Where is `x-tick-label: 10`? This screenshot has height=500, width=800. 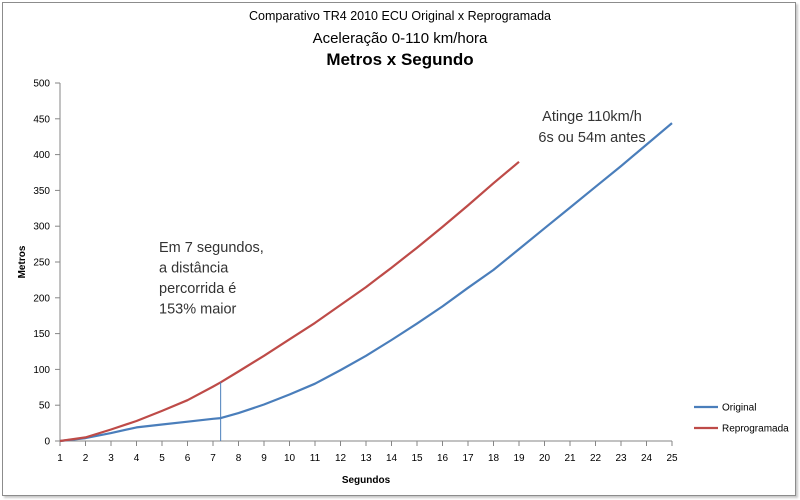 x-tick-label: 10 is located at coordinates (290, 458).